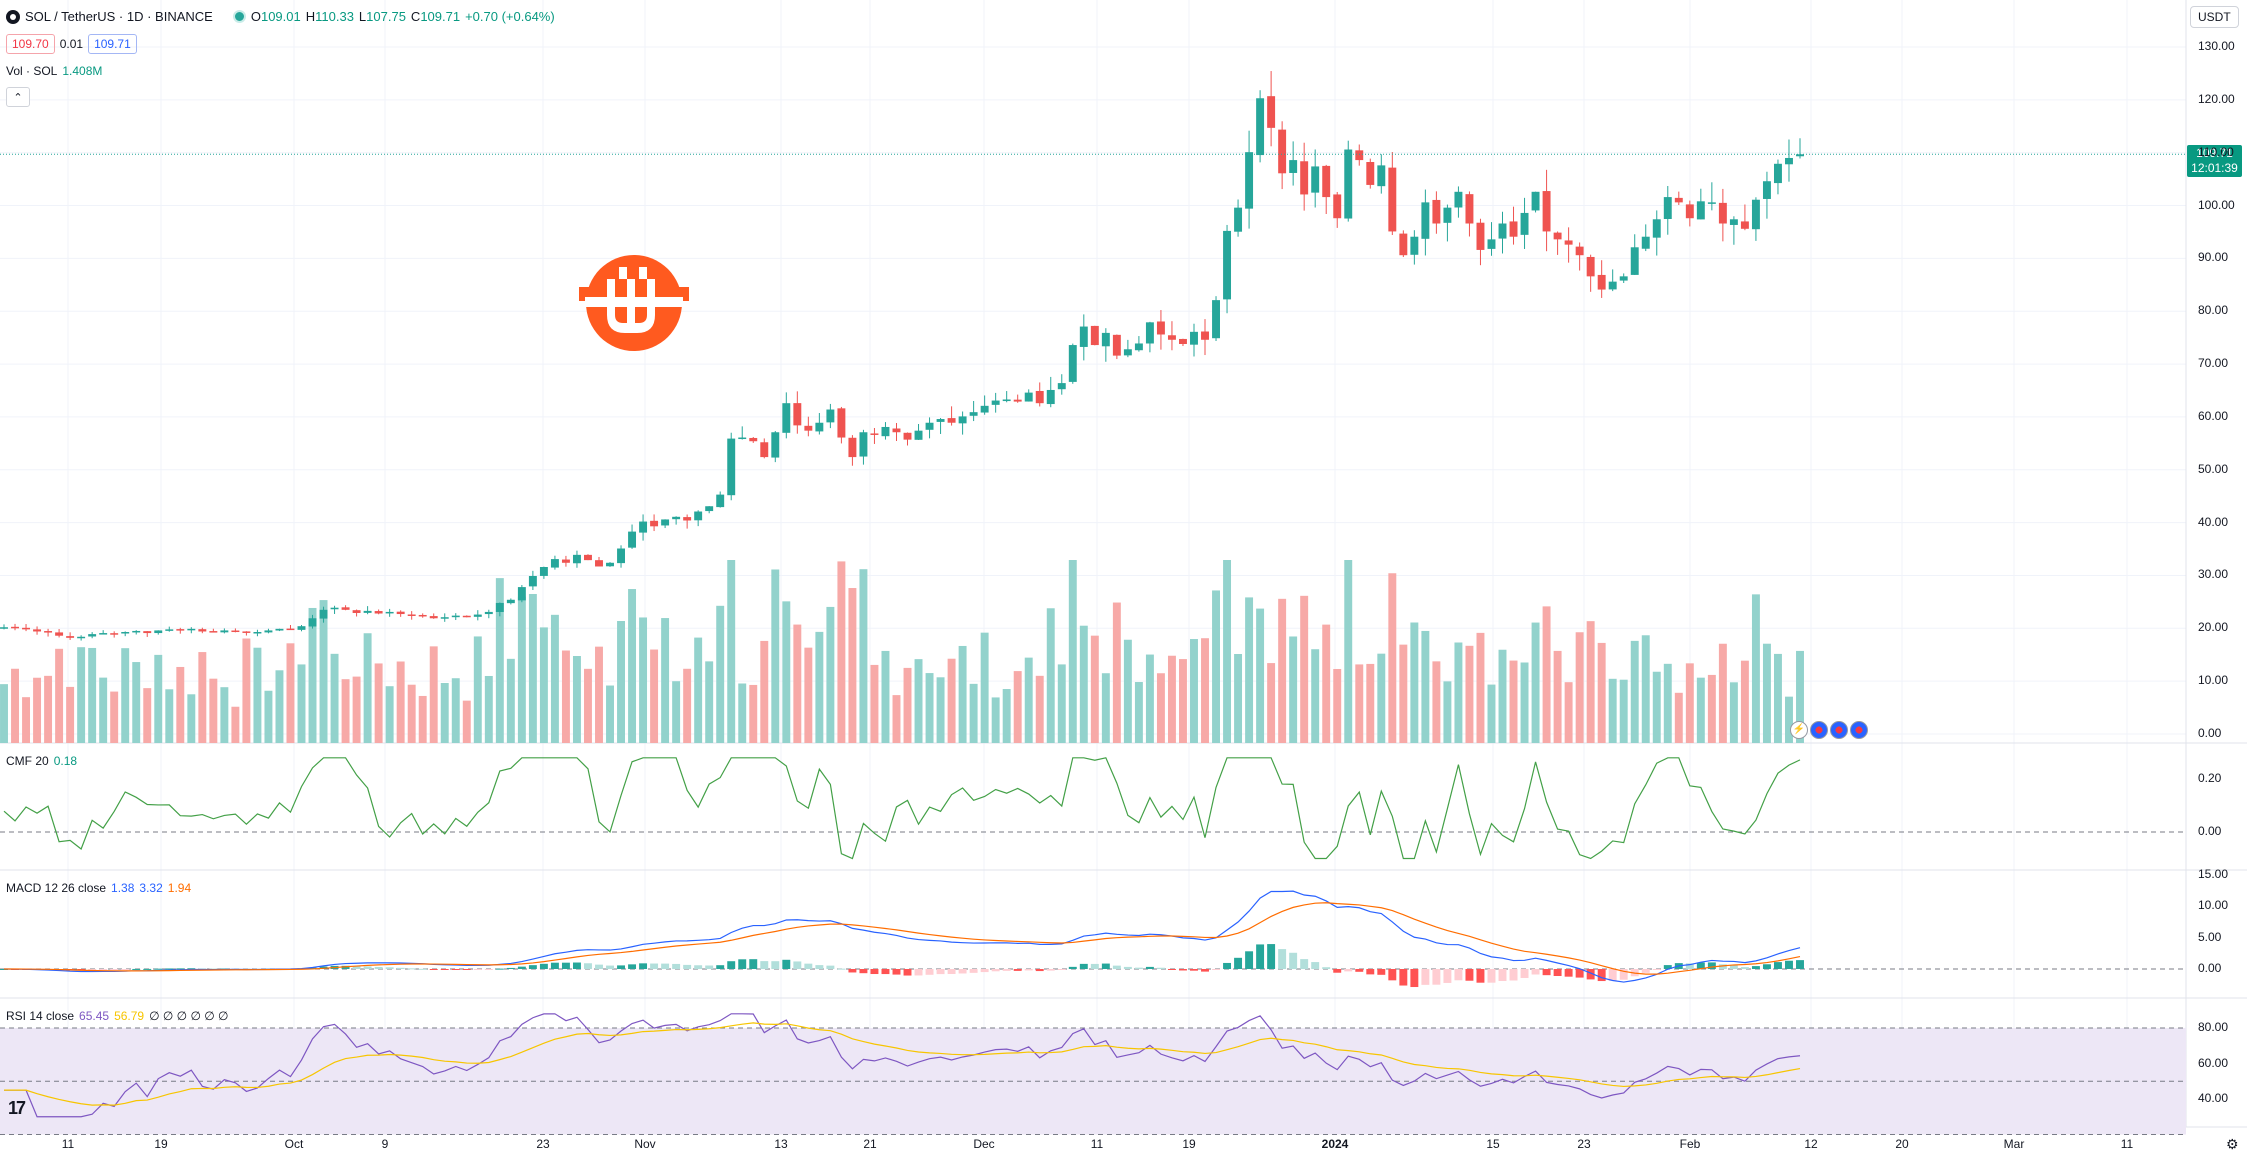 The image size is (2247, 1155). Describe the element at coordinates (17, 1108) in the screenshot. I see `tradingview-logo: 17` at that location.